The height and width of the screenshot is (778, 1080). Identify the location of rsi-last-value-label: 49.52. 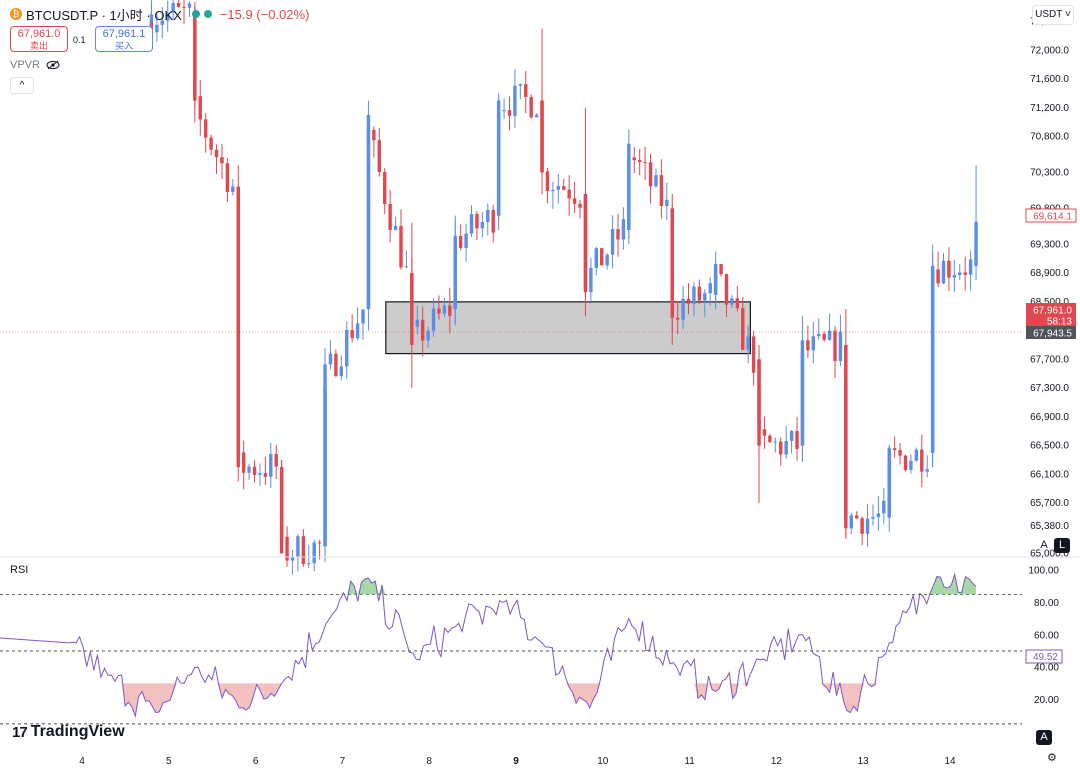
(1045, 657).